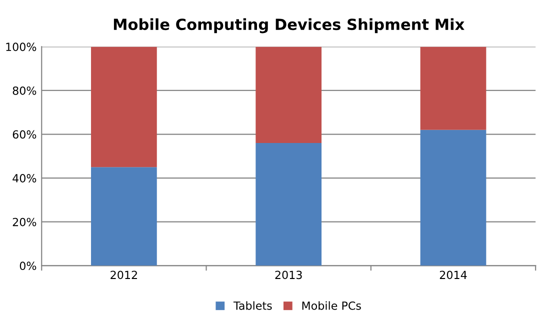 This screenshot has height=322, width=555. I want to click on y-tick-label: 60%, so click(24, 134).